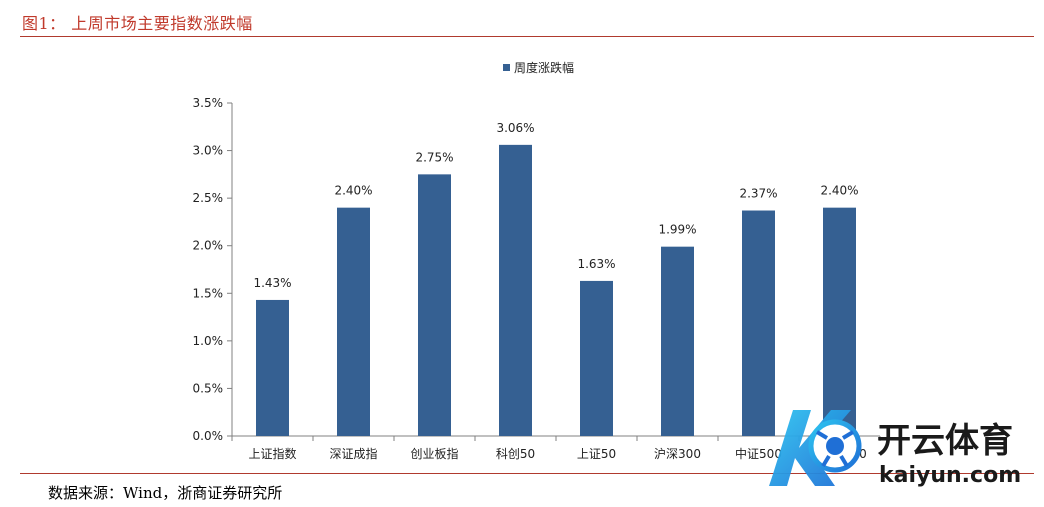 The image size is (1044, 507). I want to click on y-tick-label: 3.5%, so click(208, 103).